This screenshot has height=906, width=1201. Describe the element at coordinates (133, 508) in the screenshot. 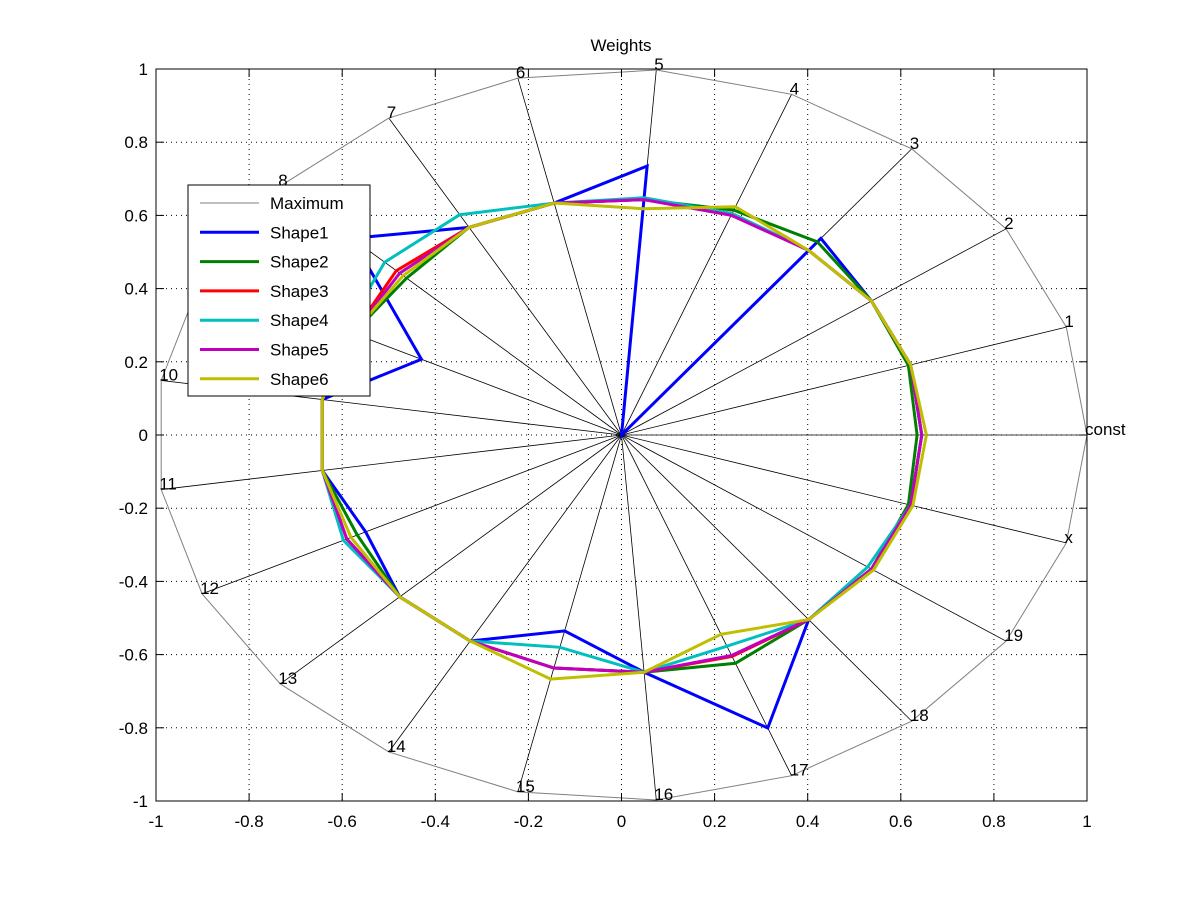

I see `y-tick-label: -0.2` at that location.